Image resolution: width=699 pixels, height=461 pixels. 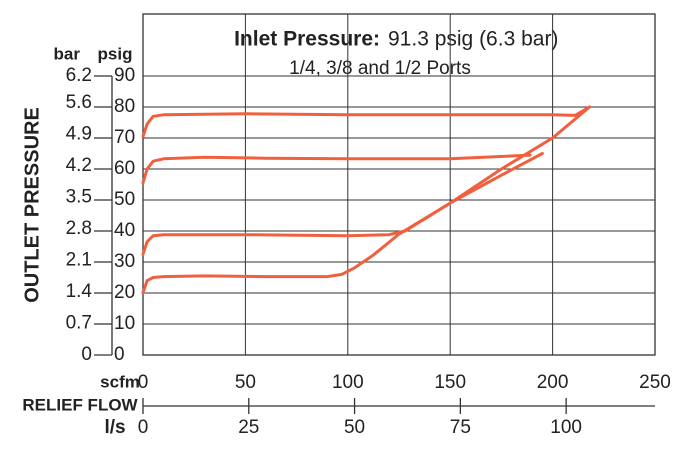 What do you see at coordinates (79, 323) in the screenshot?
I see `y2-tick-label: 0.7` at bounding box center [79, 323].